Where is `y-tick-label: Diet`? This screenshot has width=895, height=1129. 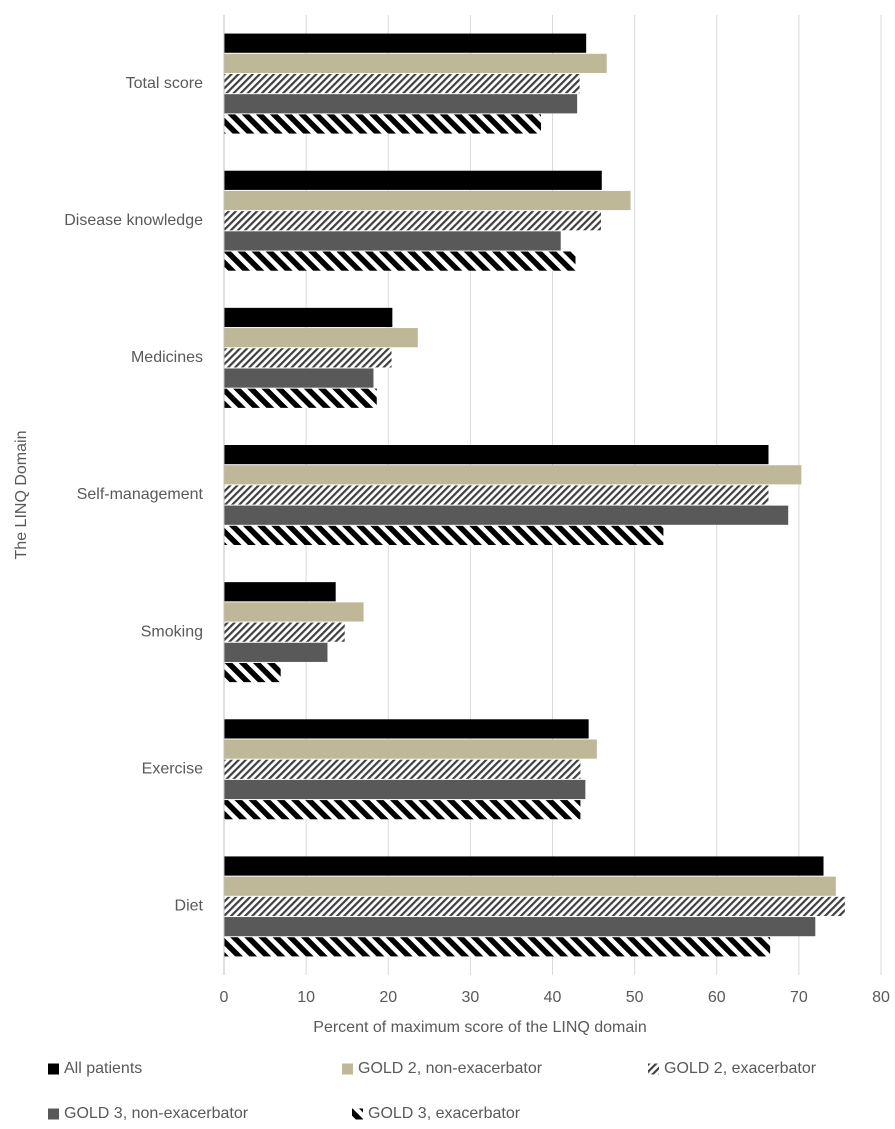
y-tick-label: Diet is located at coordinates (189, 906).